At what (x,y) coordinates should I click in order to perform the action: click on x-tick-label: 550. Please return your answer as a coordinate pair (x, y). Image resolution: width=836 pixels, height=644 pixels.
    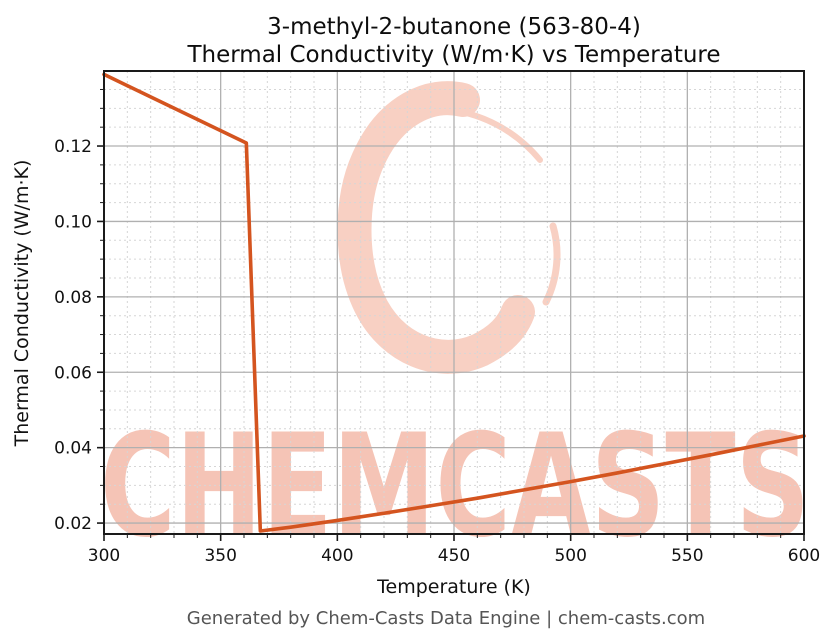
    Looking at the image, I should click on (687, 556).